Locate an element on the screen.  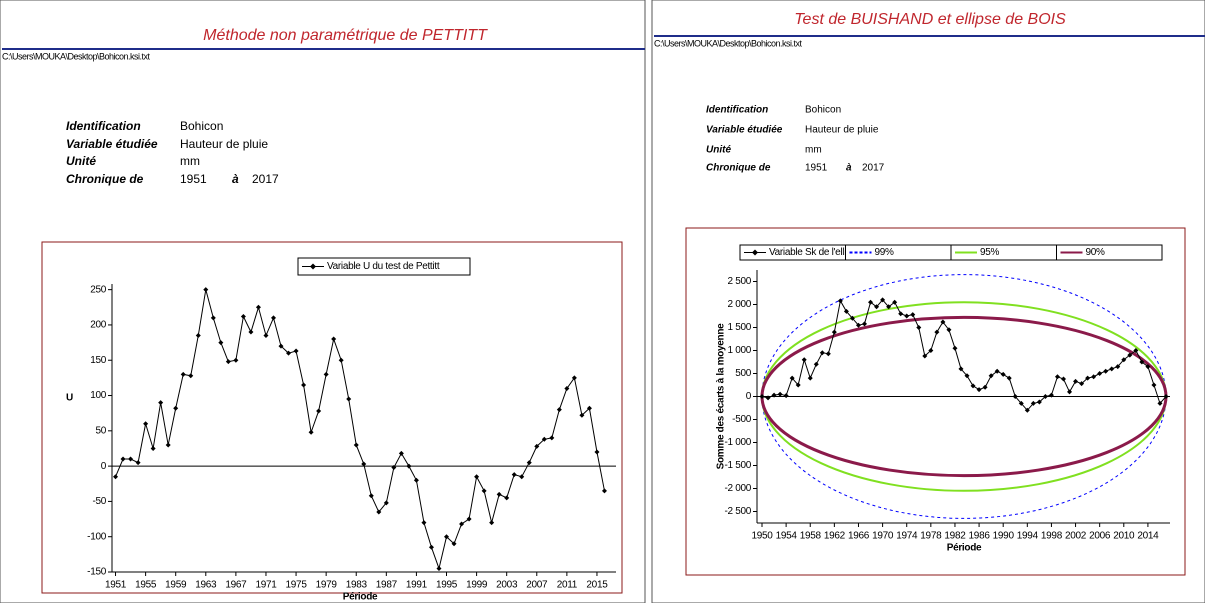
y-tick-label: -1 000 is located at coordinates (737, 442).